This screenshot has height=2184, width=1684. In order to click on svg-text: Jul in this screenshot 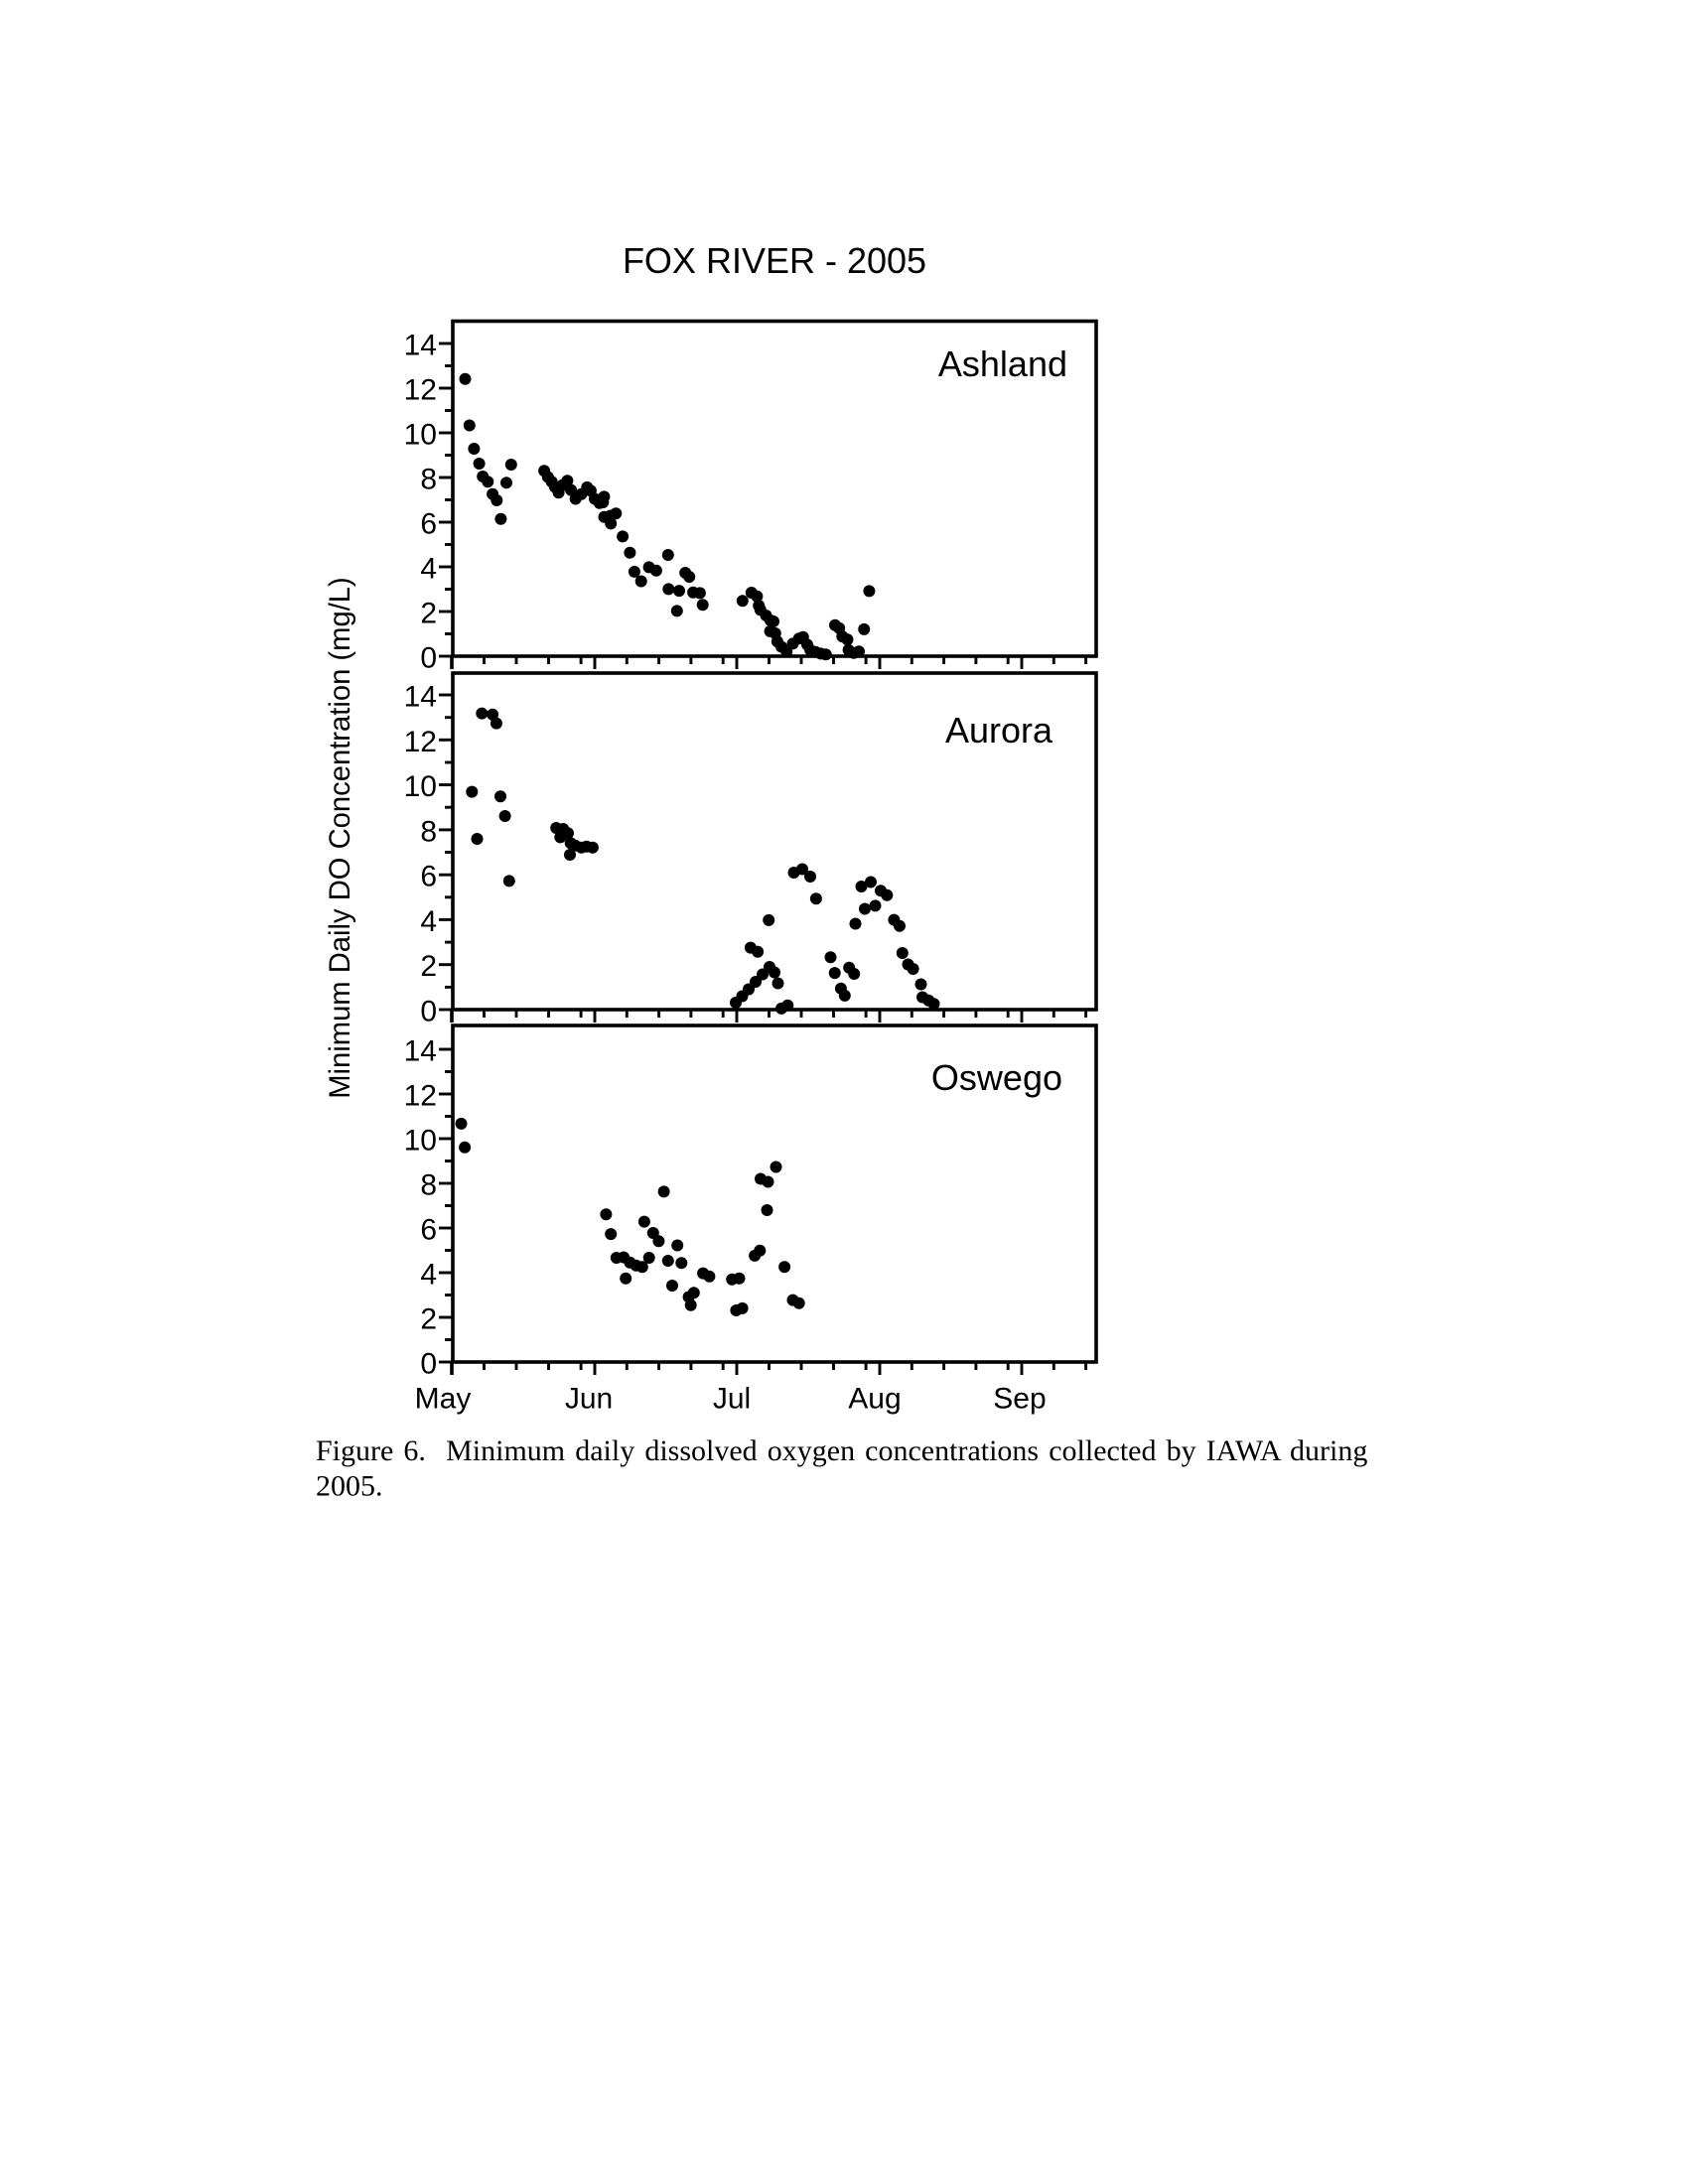, I will do `click(732, 1399)`.